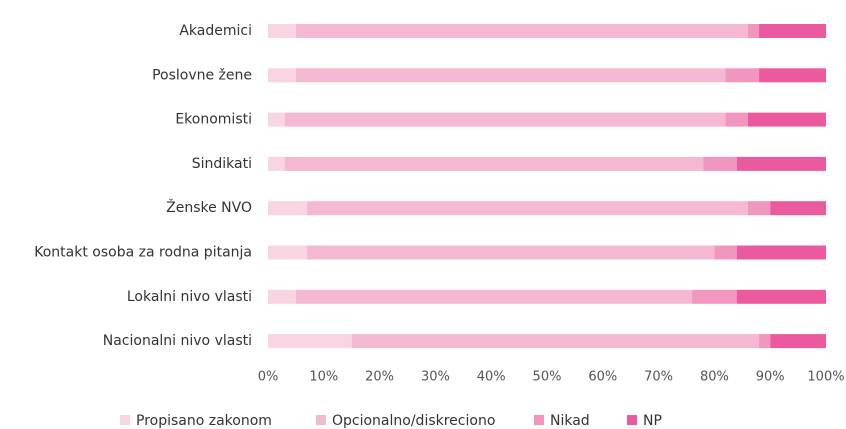 This screenshot has width=846, height=429. What do you see at coordinates (202, 75) in the screenshot?
I see `y-tick-label: Poslovne žene` at bounding box center [202, 75].